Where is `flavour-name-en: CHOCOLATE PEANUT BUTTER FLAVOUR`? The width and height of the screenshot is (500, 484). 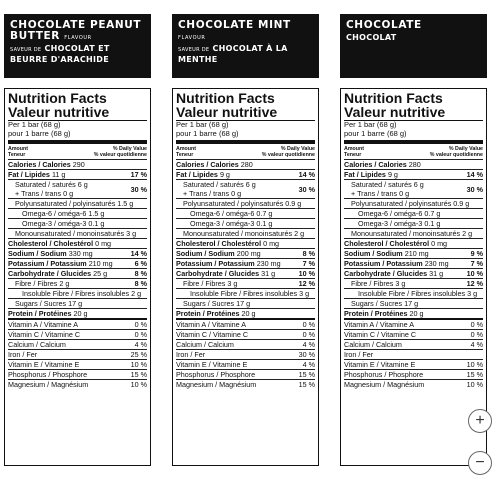 flavour-name-en: CHOCOLATE PEANUT BUTTER FLAVOUR is located at coordinates (76, 30).